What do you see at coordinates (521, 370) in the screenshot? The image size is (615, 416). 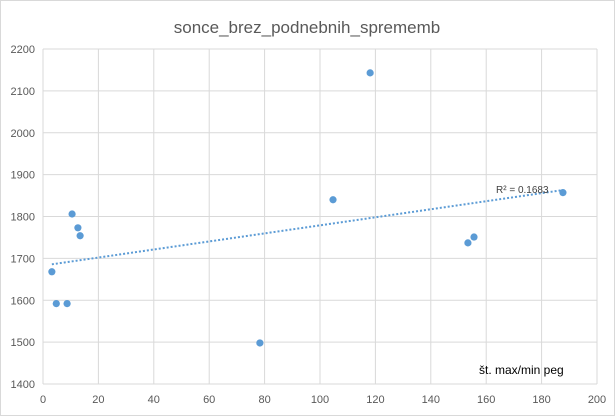 I see `x-axis-annotation: št. max/min peg` at bounding box center [521, 370].